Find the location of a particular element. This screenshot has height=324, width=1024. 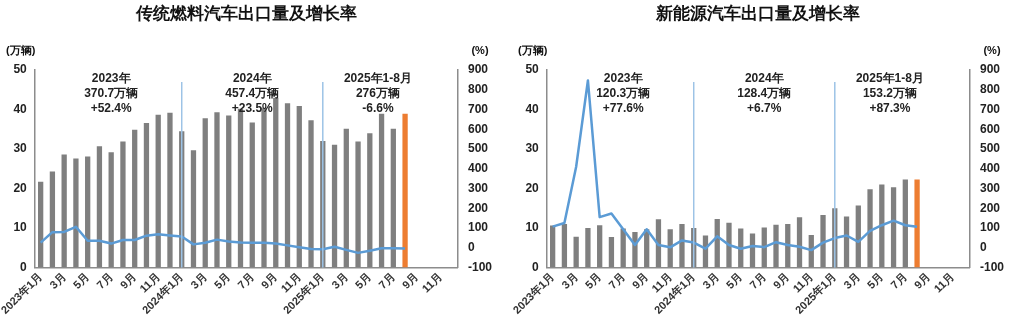

annotation: 2024年 128.4万辆 +6.7% is located at coordinates (764, 93).